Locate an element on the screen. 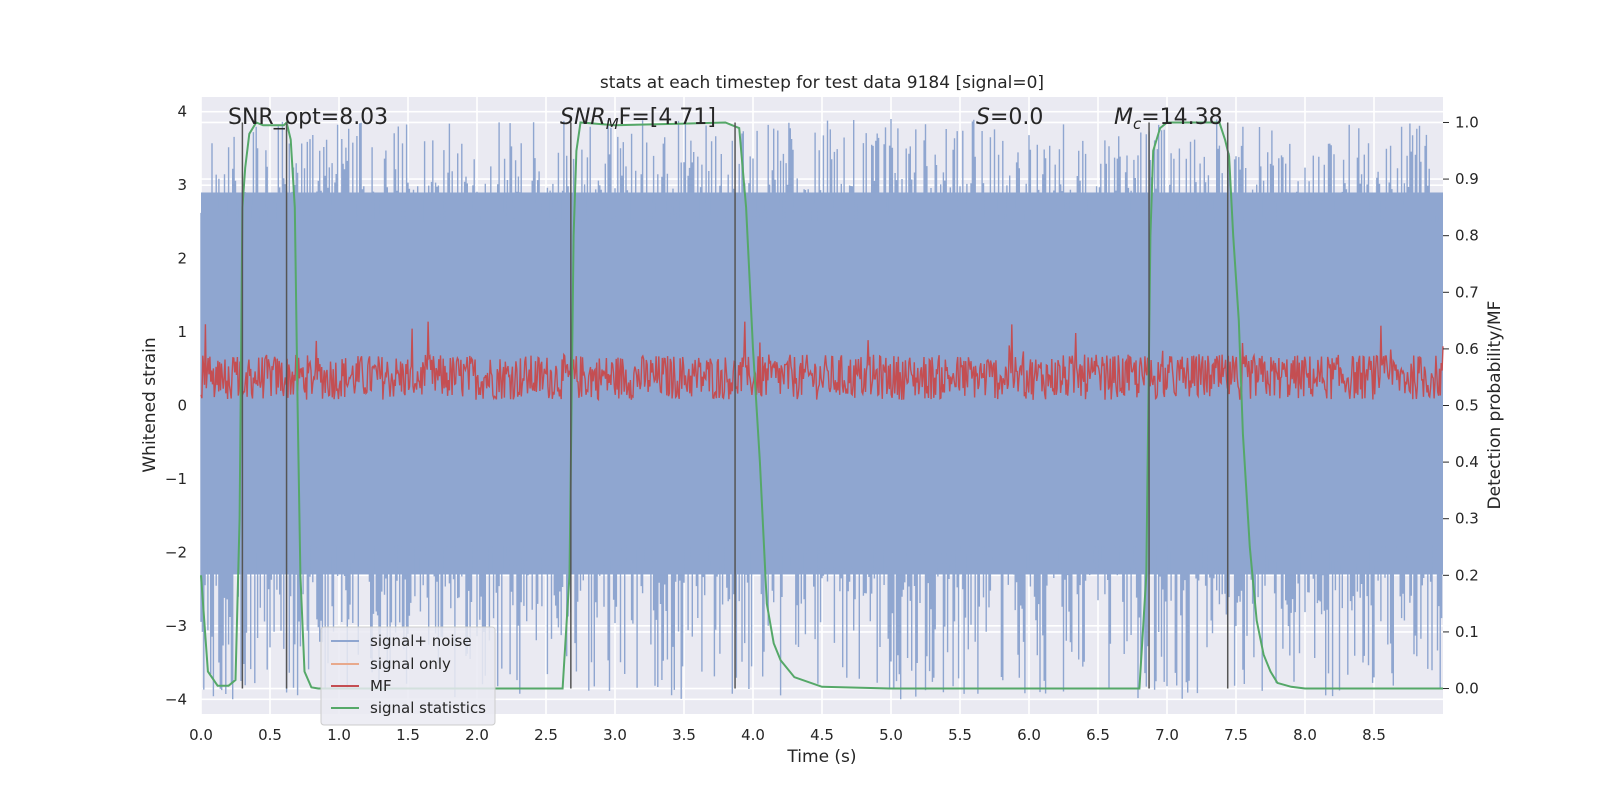 The height and width of the screenshot is (800, 1600). x-tick-label: 1.0 is located at coordinates (339, 735).